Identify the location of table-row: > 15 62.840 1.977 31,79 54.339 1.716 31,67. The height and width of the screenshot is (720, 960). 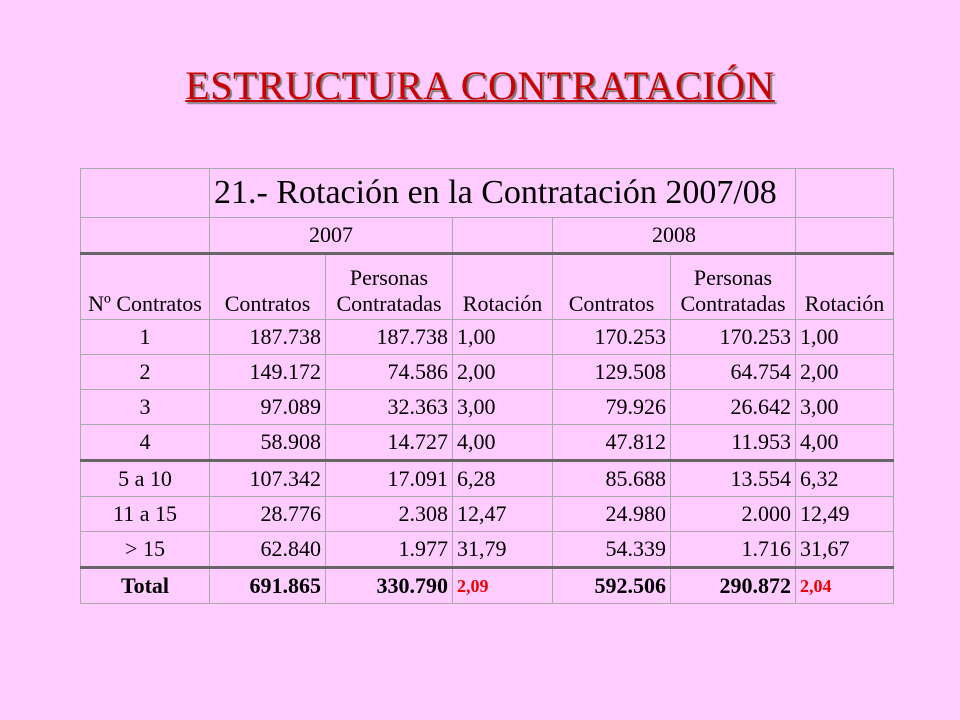
(487, 549).